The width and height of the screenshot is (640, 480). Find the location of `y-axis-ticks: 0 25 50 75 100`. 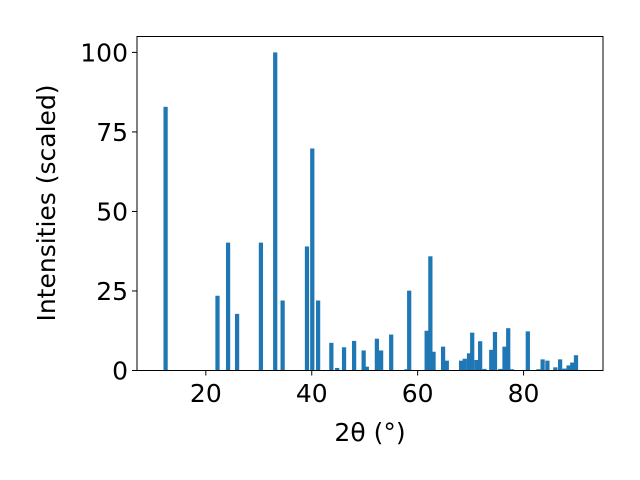

y-axis-ticks: 0 25 50 75 100 is located at coordinates (108, 212).